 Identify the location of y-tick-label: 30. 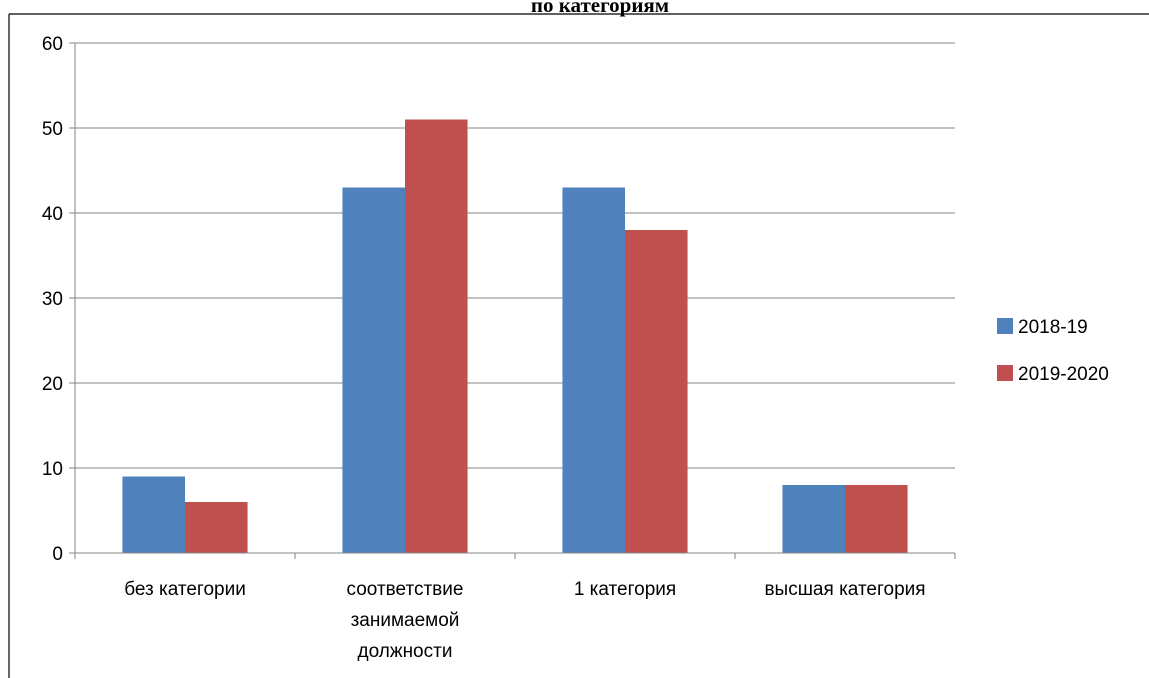
(52, 299).